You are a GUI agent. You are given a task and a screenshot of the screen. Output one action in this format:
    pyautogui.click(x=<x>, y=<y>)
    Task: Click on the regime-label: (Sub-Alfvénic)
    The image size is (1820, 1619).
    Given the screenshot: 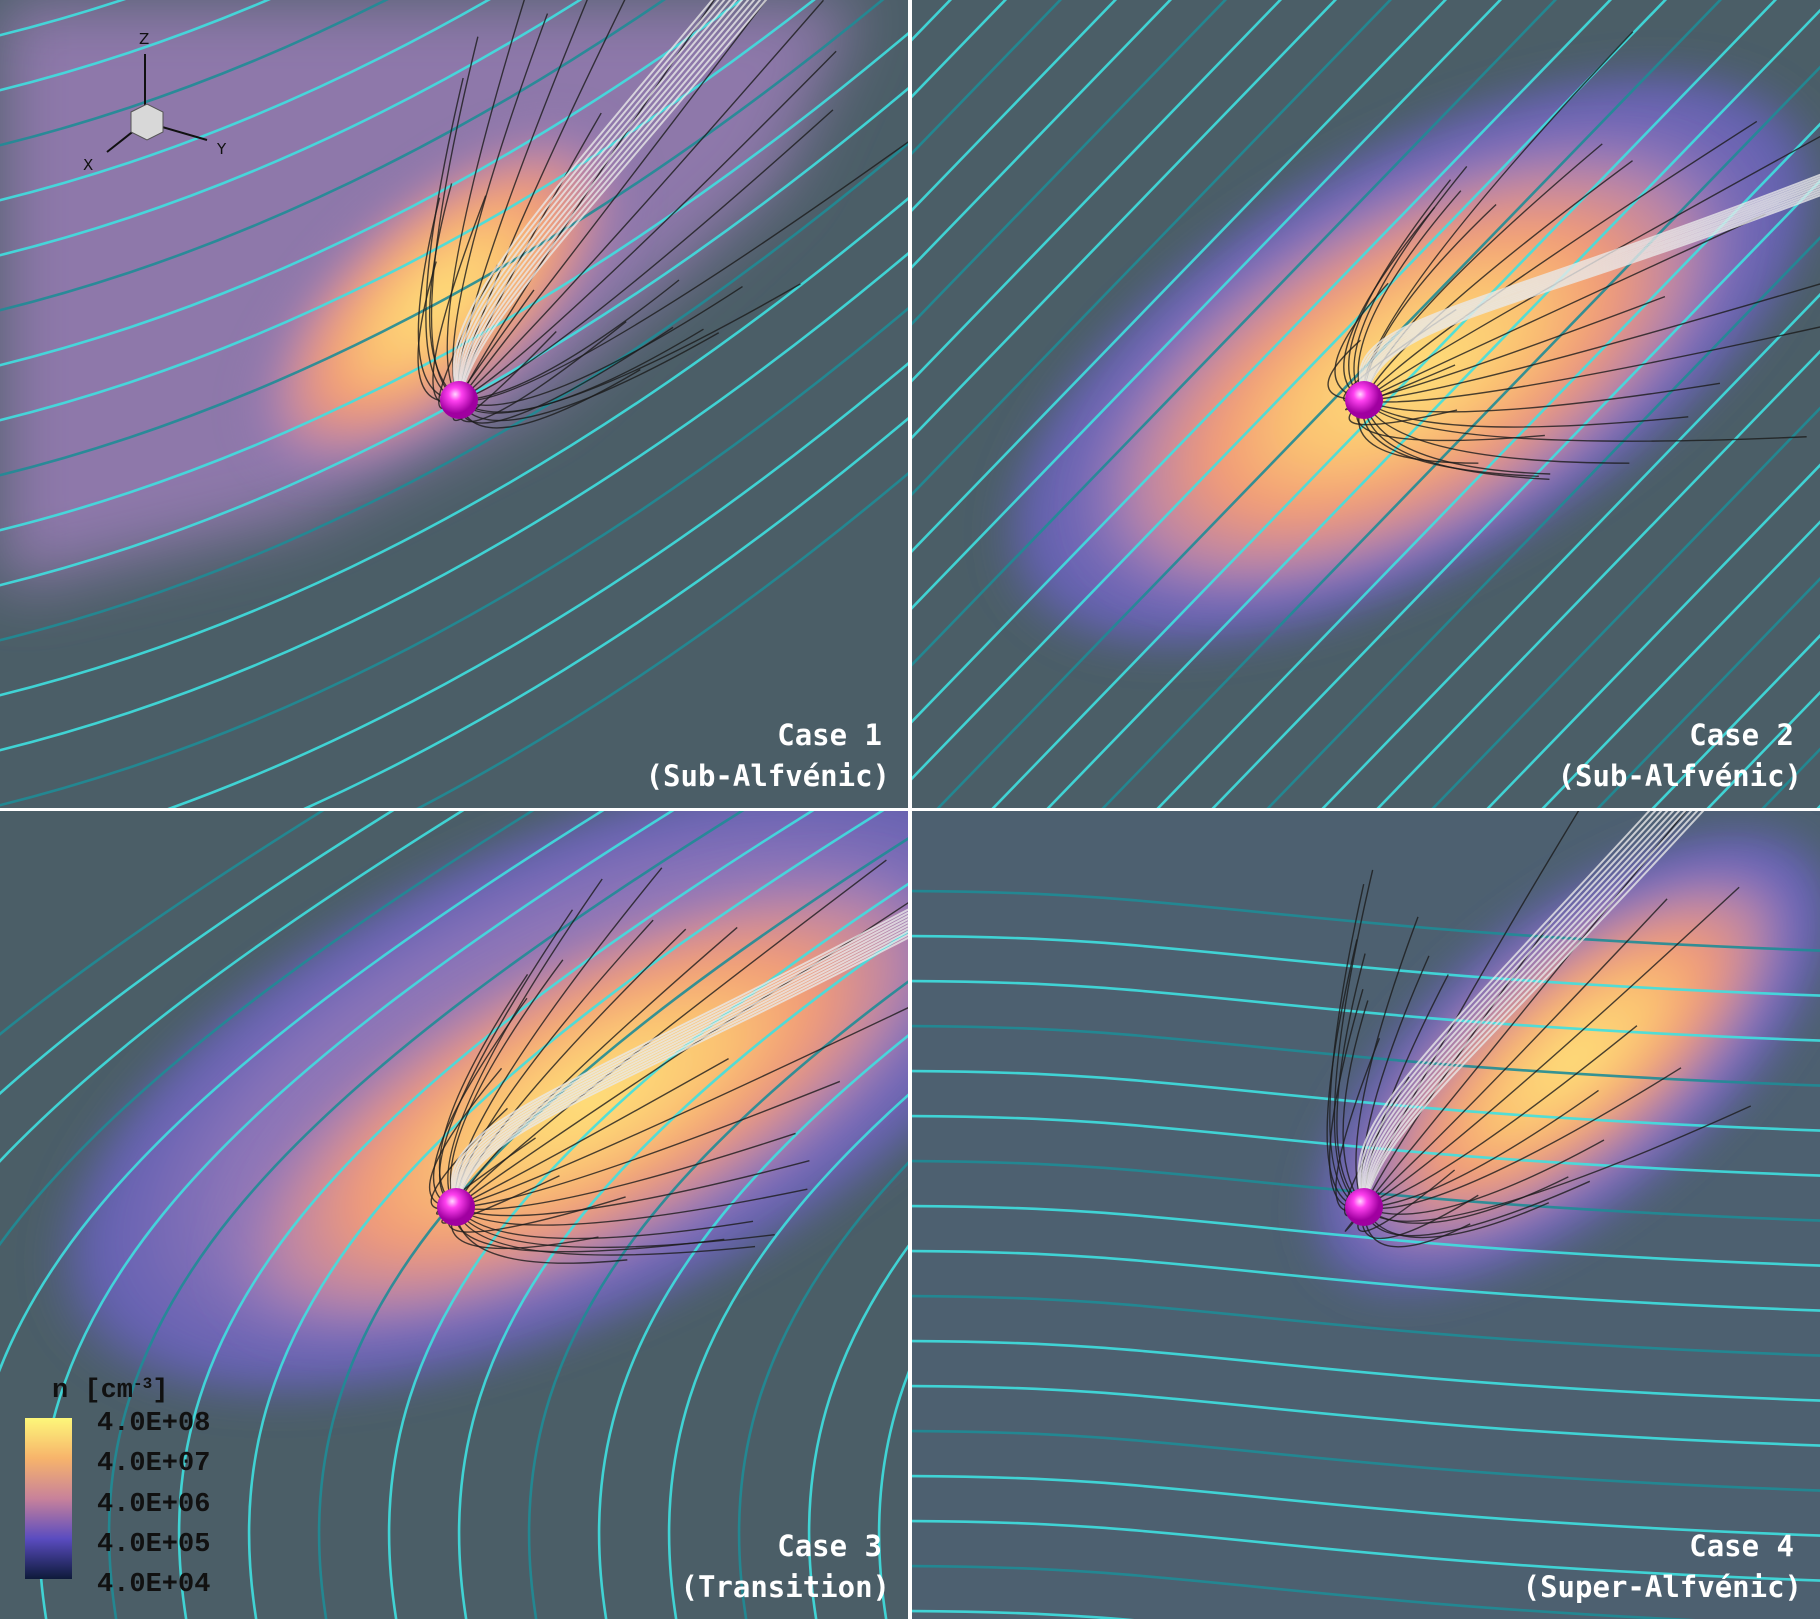 What is the action you would take?
    pyautogui.click(x=1680, y=776)
    